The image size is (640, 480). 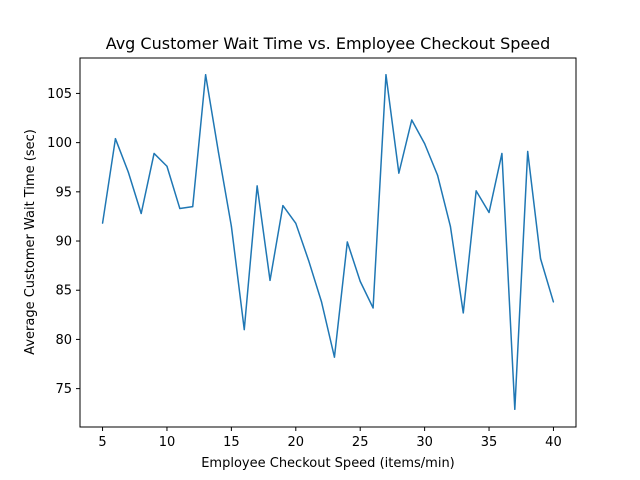 I want to click on x-tick-label: 5, so click(x=102, y=442).